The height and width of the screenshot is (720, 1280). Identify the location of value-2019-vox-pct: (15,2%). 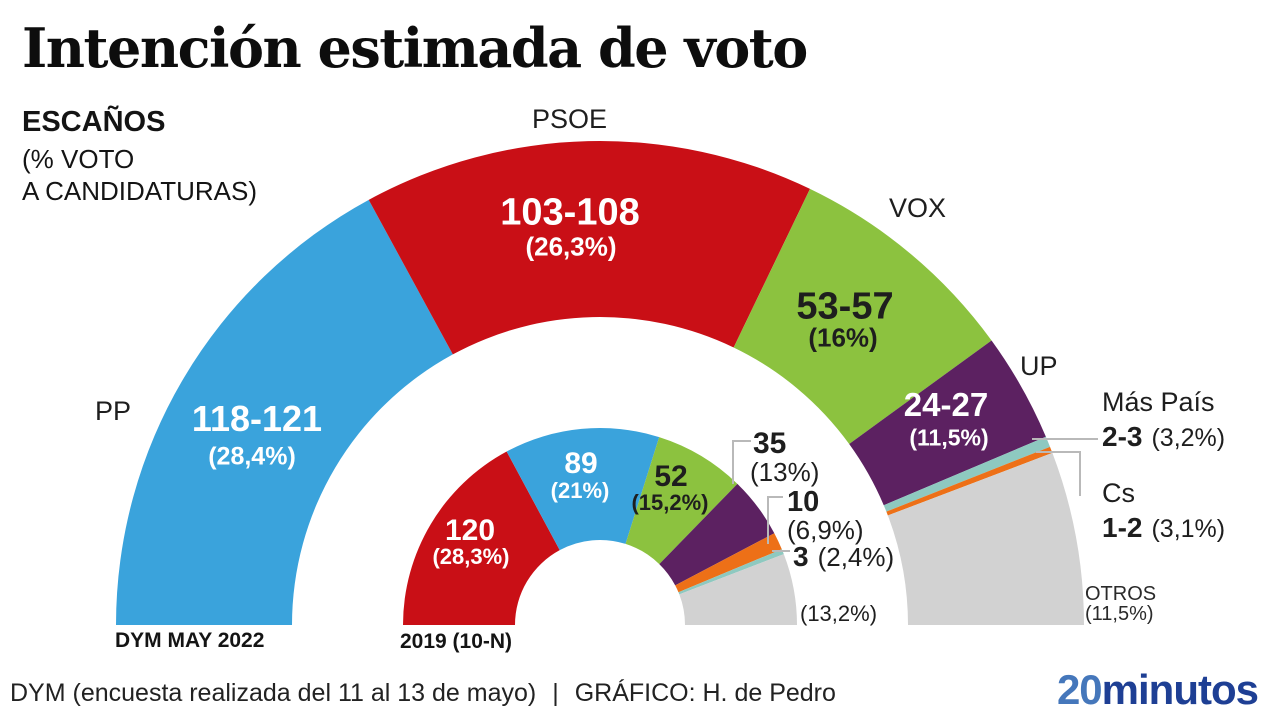
(670, 502).